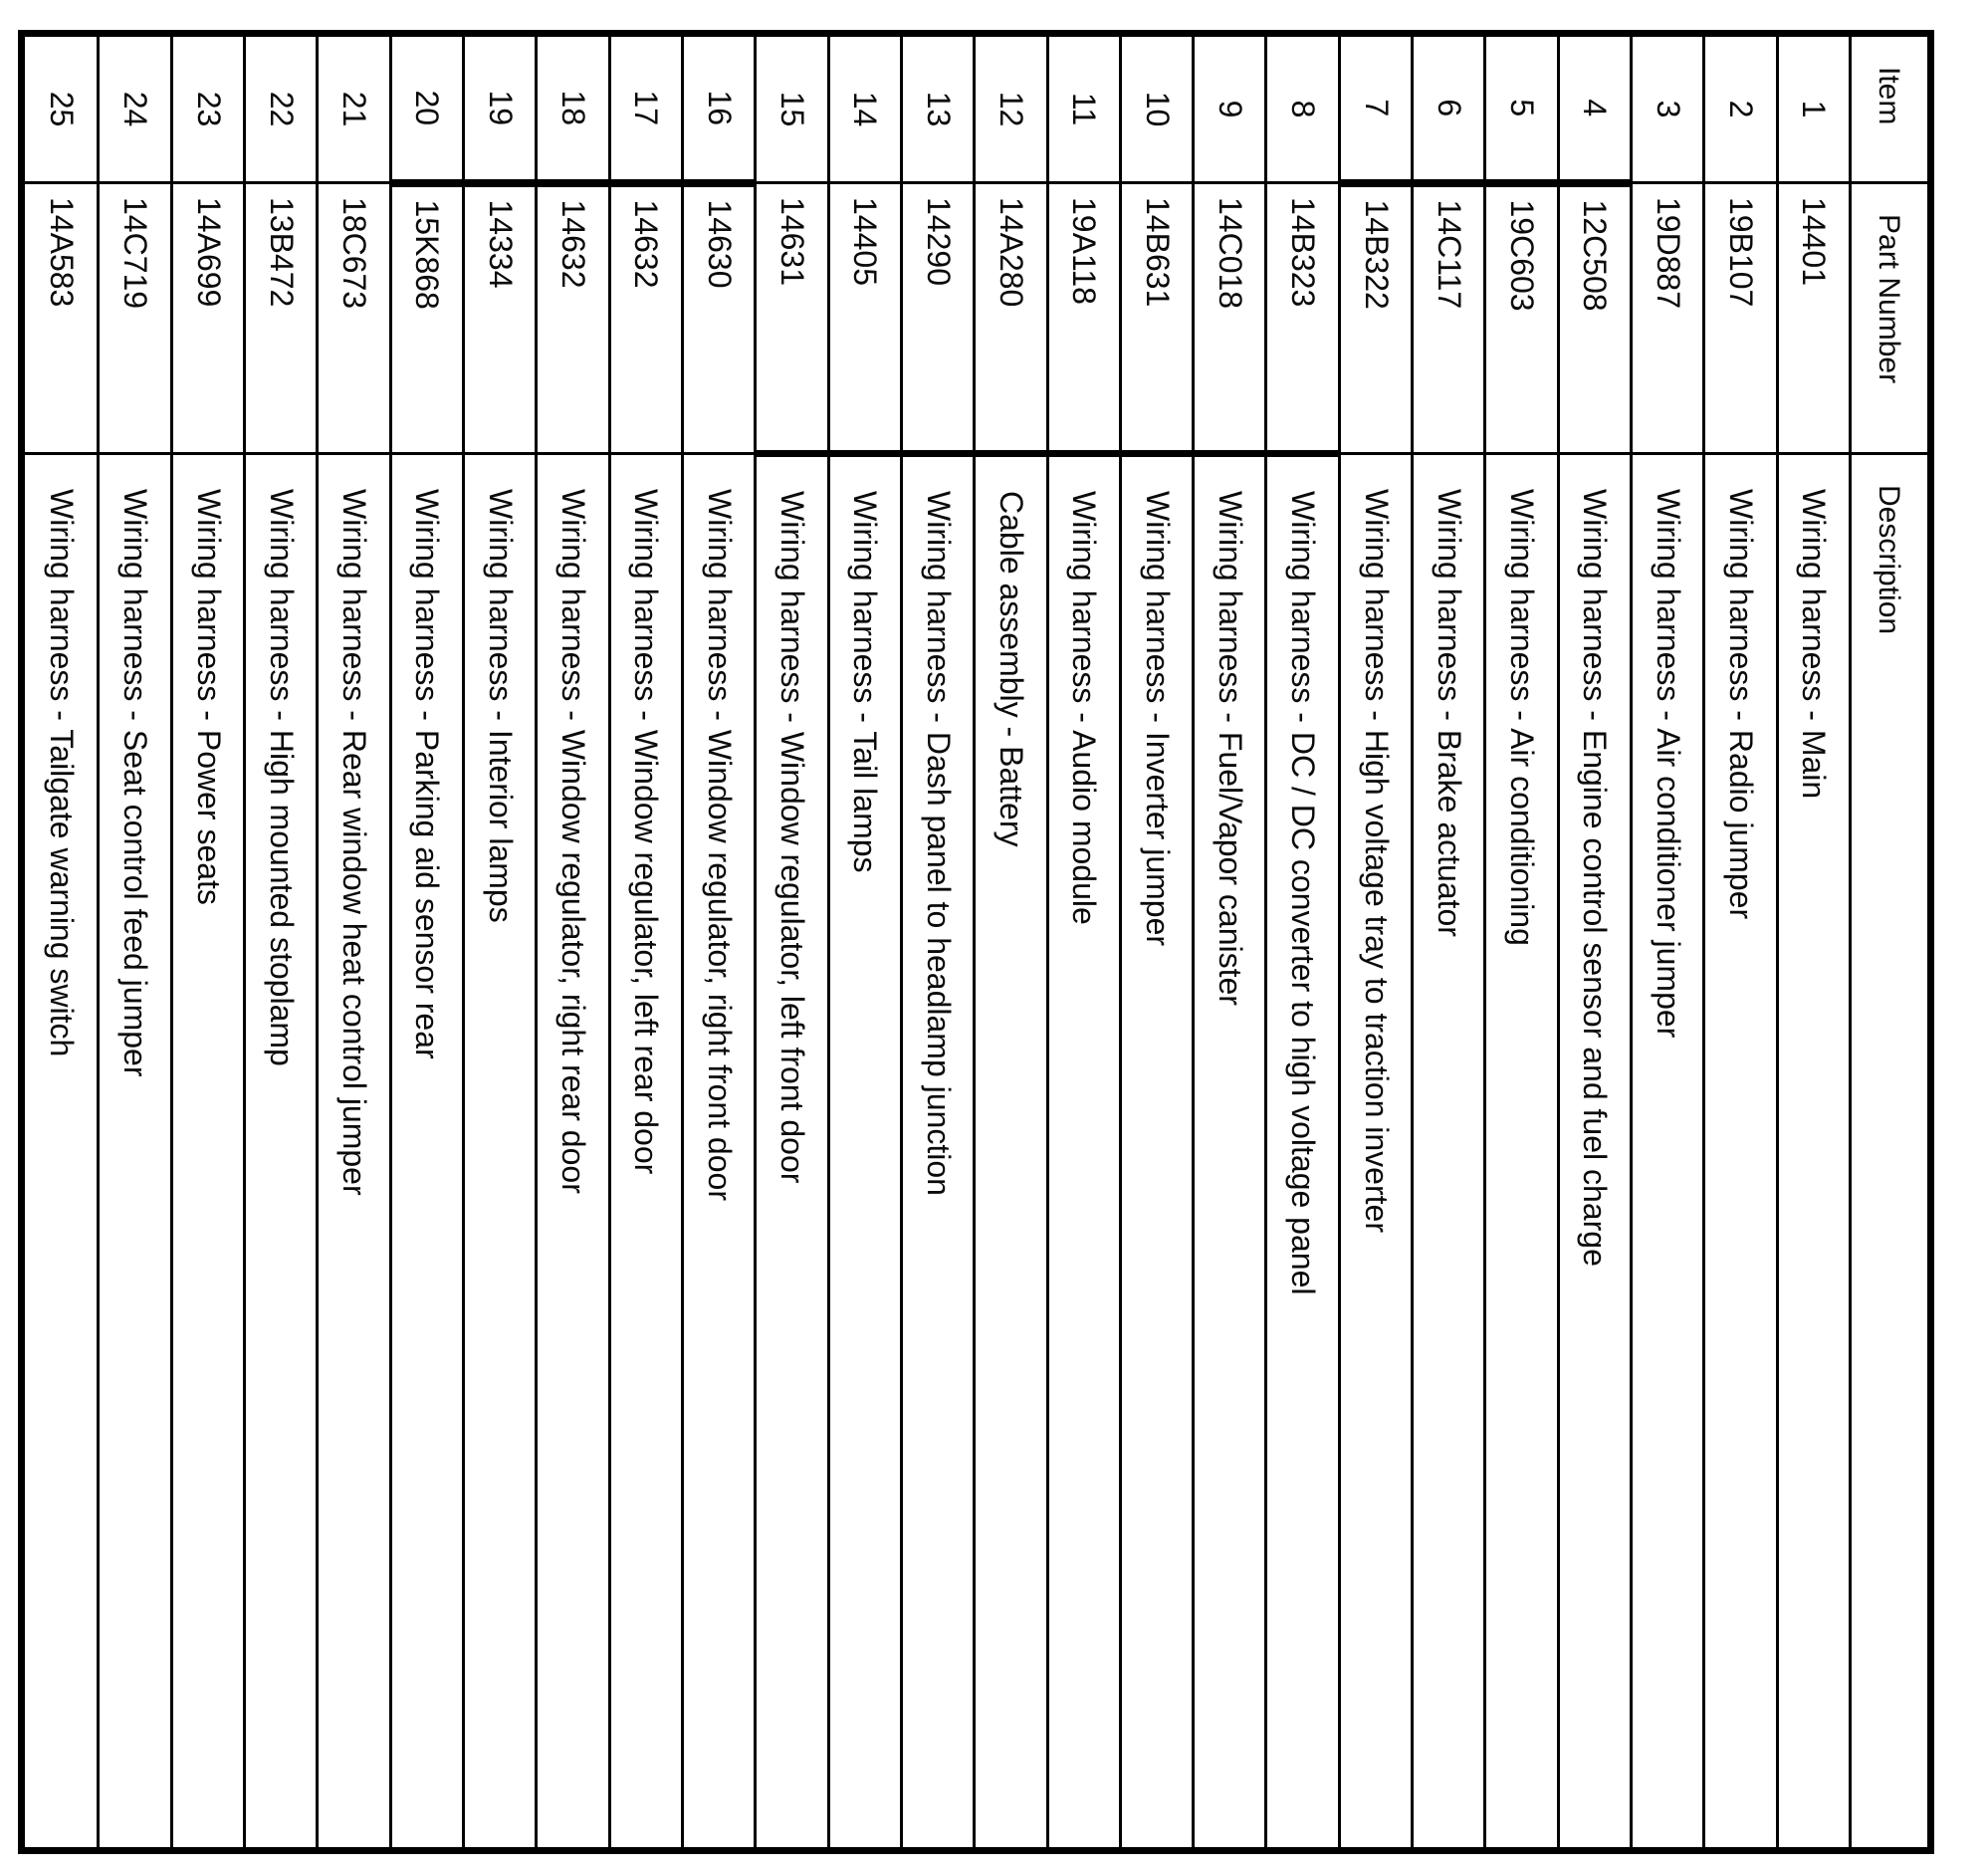 This screenshot has width=1988, height=1873. Describe the element at coordinates (500, 318) in the screenshot. I see `part-cell: 14334` at that location.